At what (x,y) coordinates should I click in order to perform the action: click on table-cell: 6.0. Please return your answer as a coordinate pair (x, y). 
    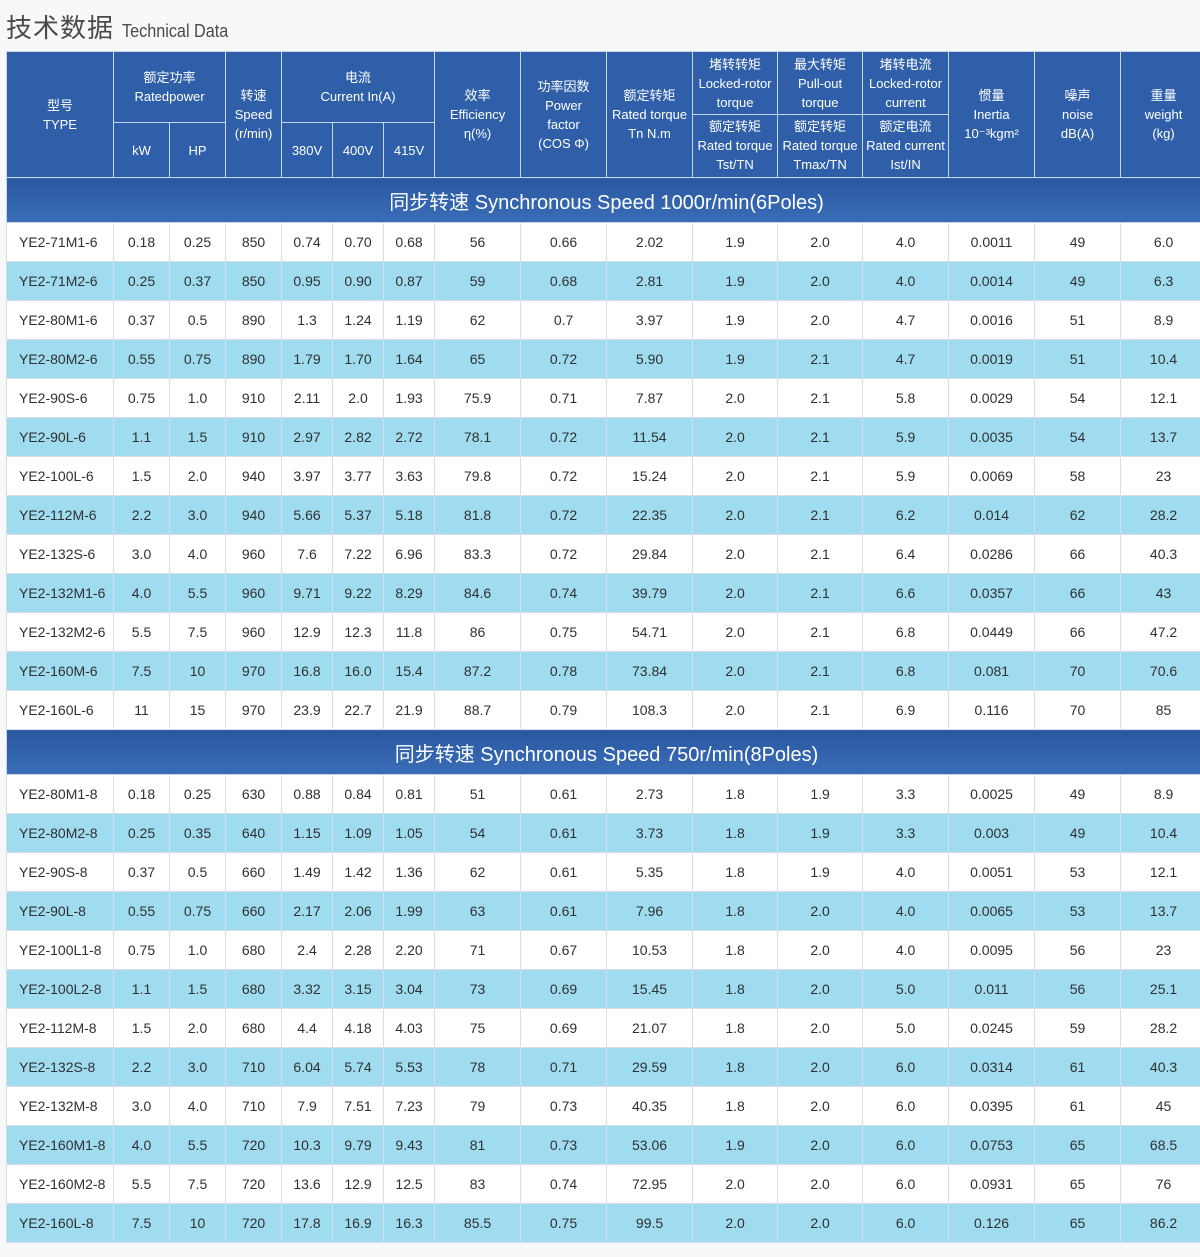
    Looking at the image, I should click on (906, 1223).